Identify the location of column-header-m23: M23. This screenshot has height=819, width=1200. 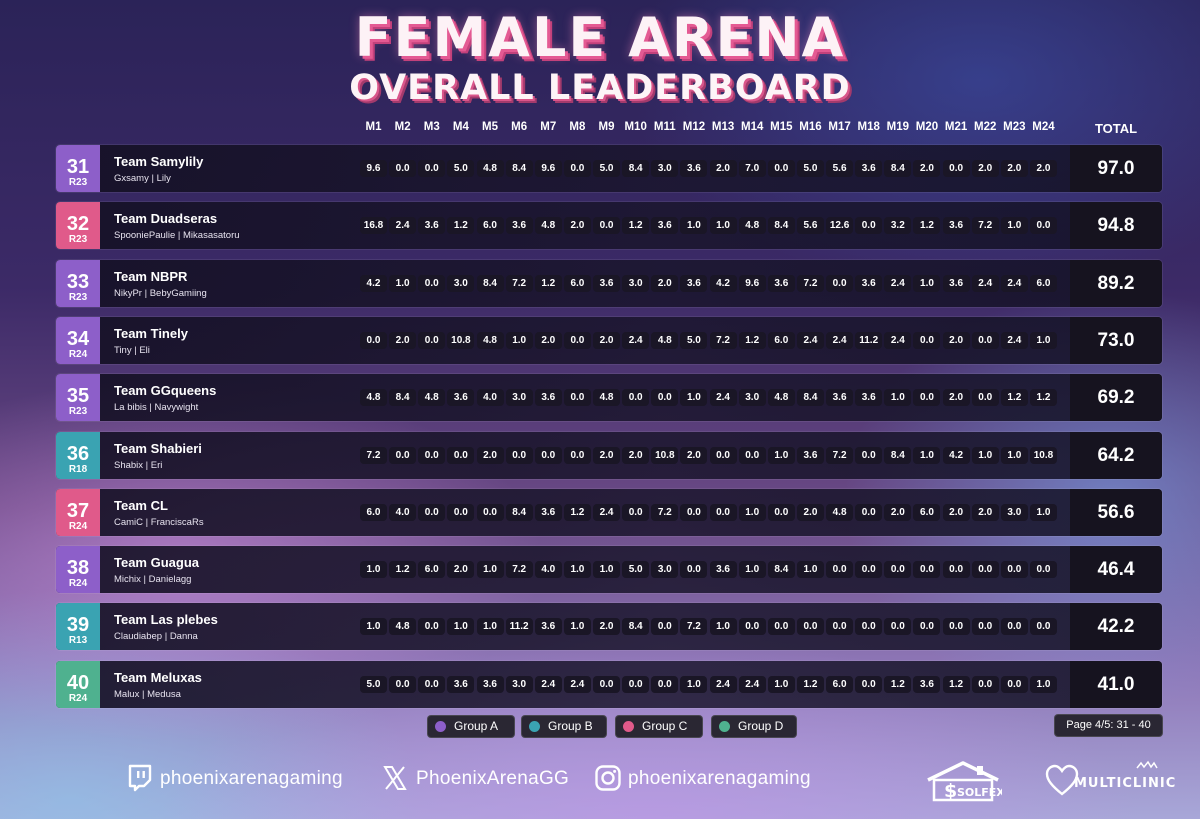
(1014, 127).